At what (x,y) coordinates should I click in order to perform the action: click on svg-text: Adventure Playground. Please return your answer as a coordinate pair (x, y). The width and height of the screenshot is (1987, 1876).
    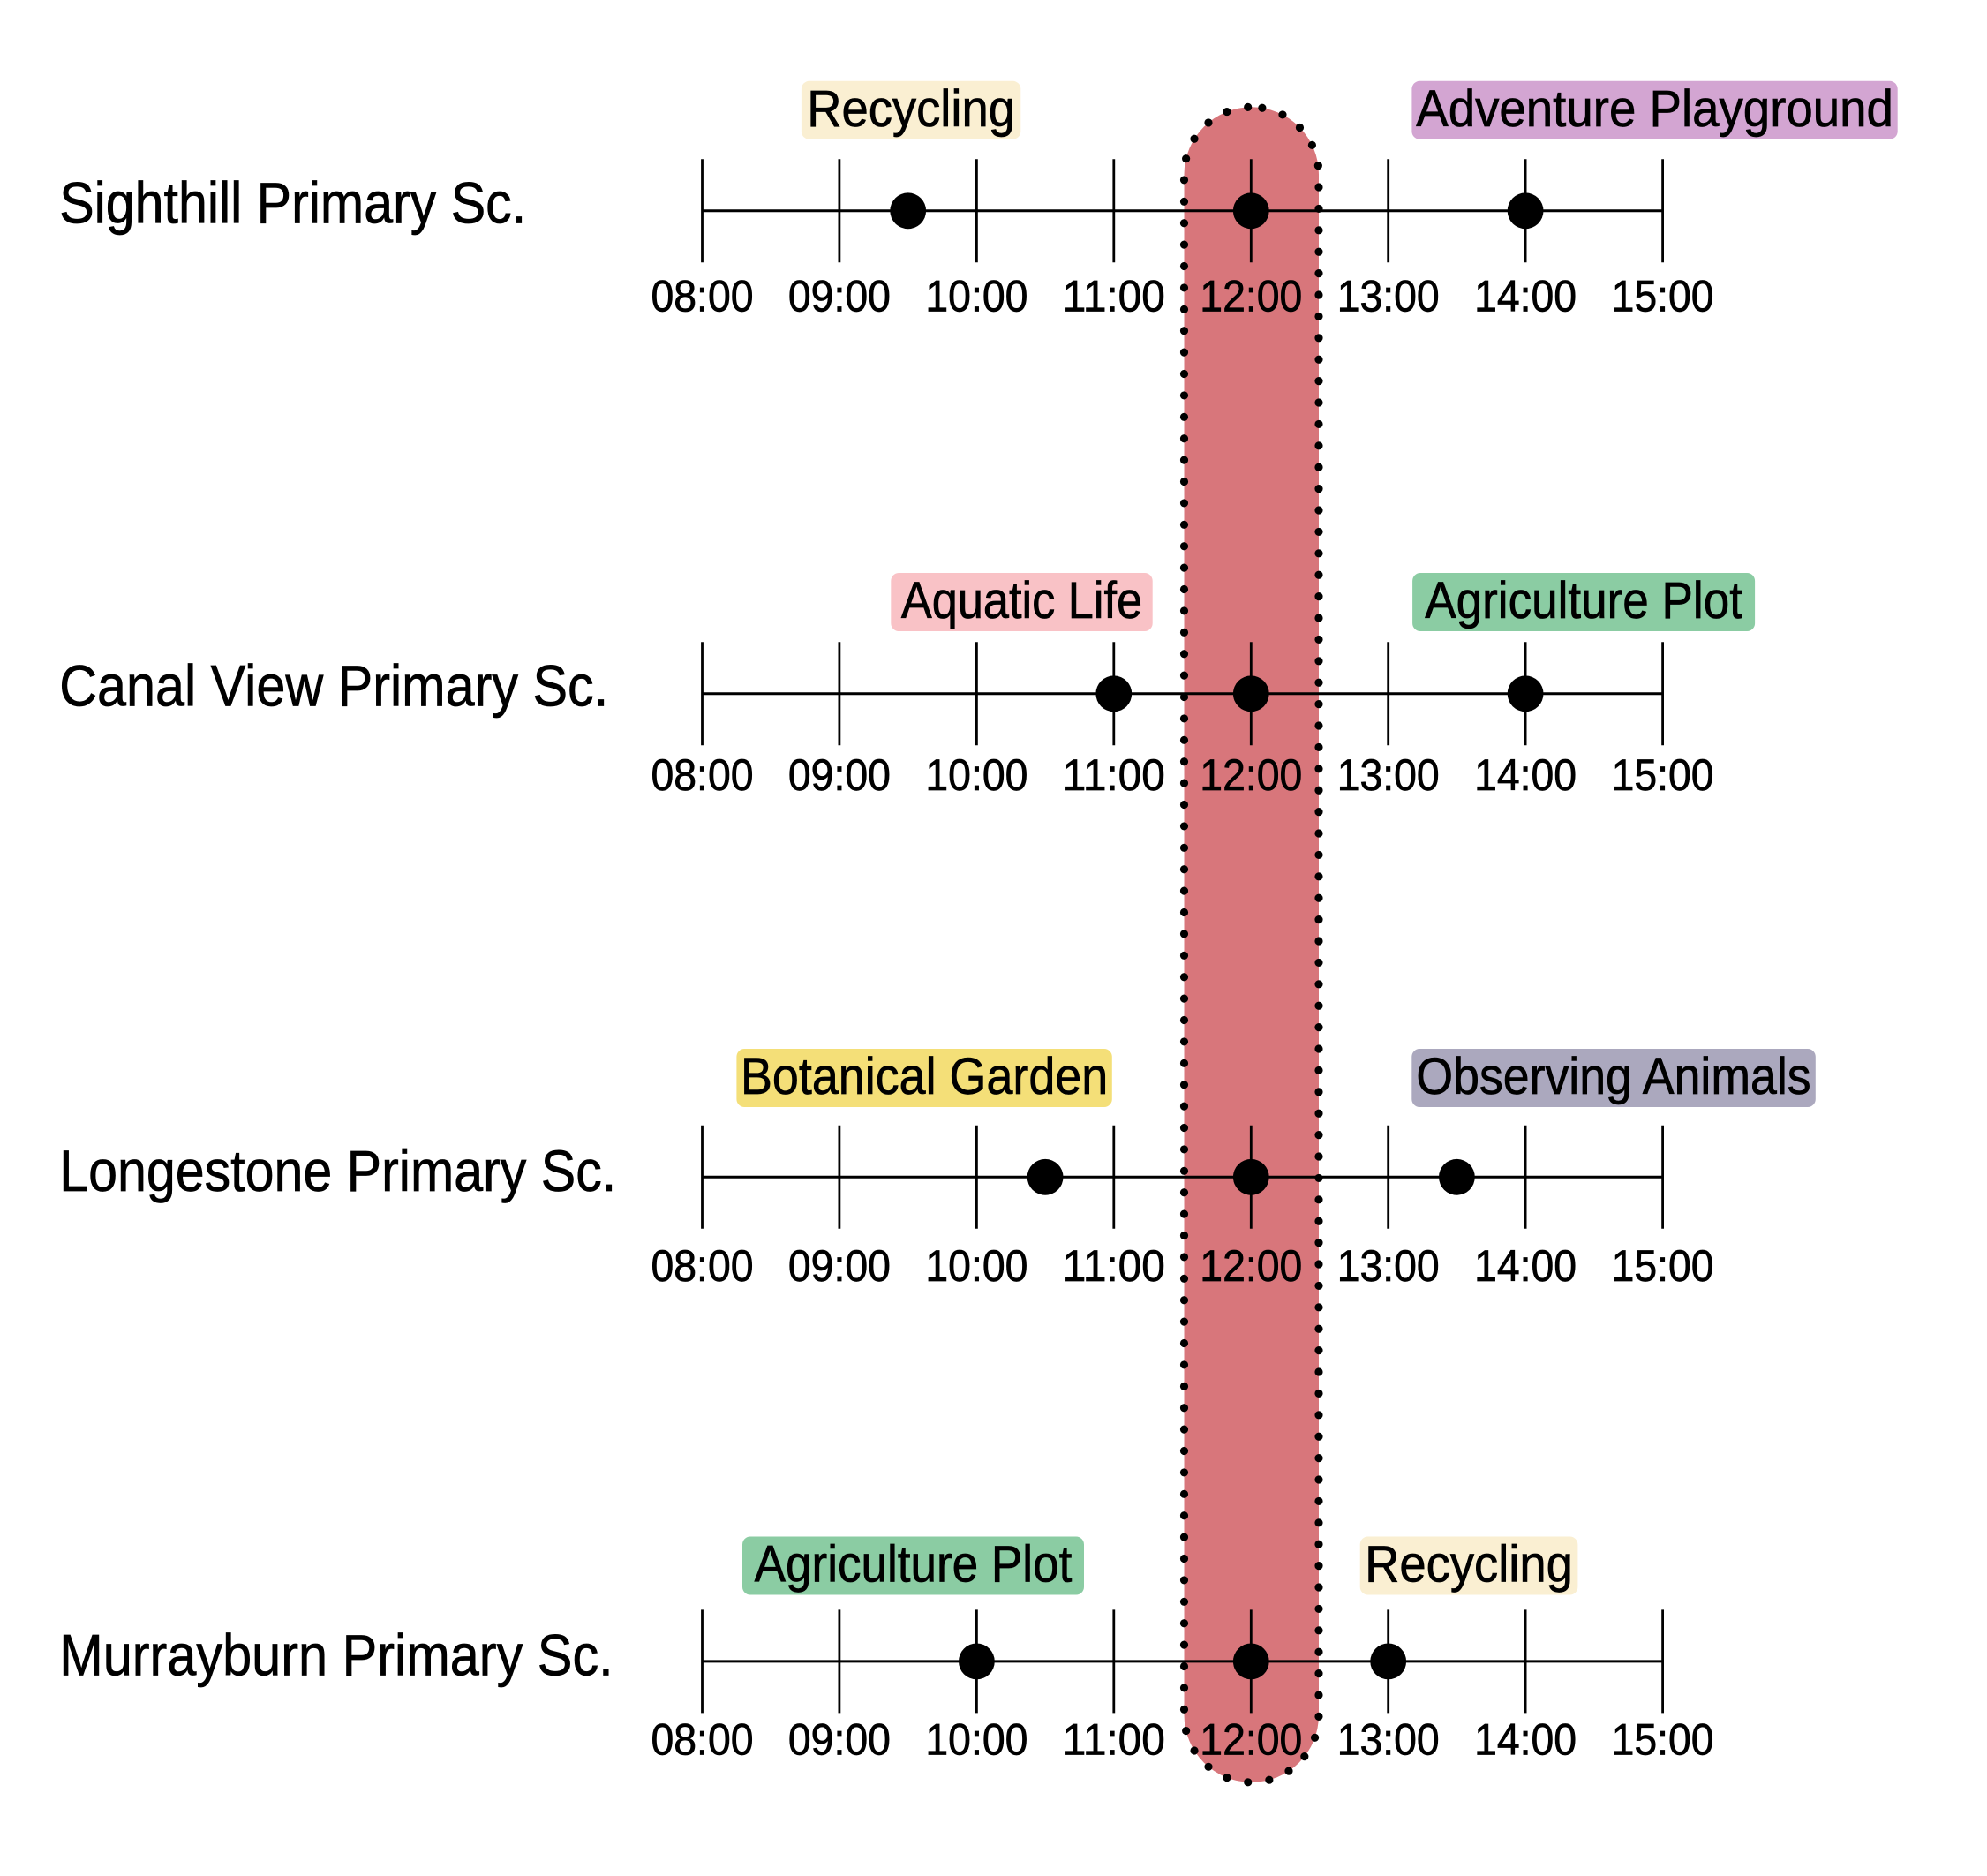
    Looking at the image, I should click on (1655, 109).